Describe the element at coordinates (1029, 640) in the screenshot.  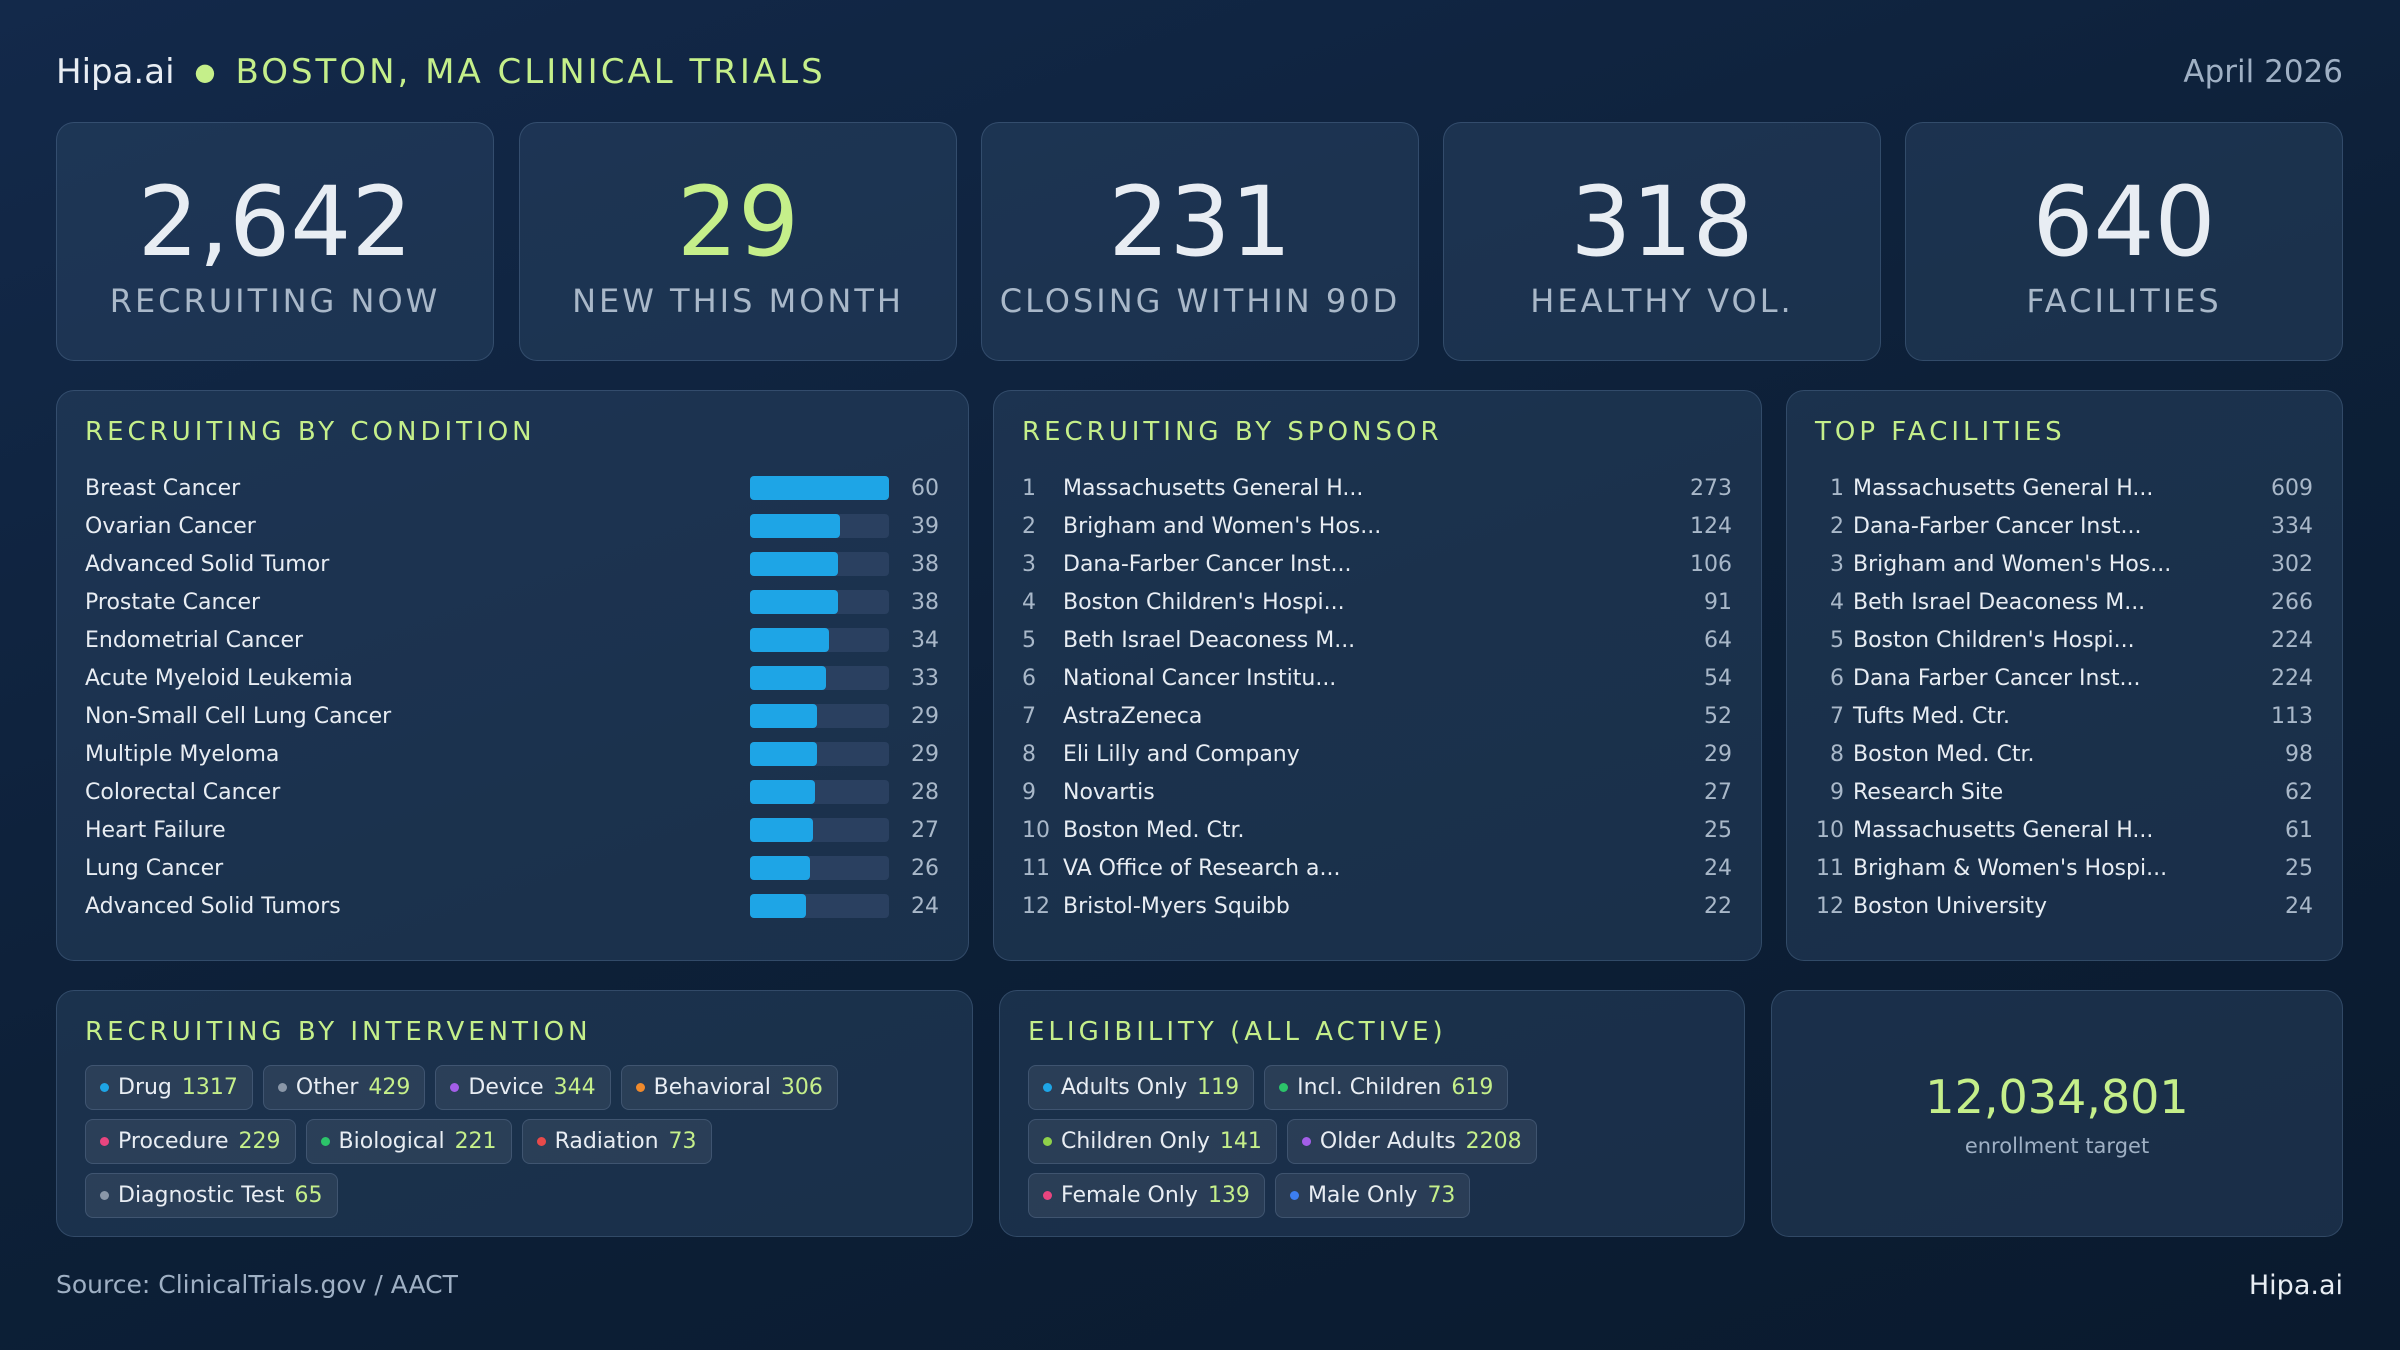
I see `rank: 5` at that location.